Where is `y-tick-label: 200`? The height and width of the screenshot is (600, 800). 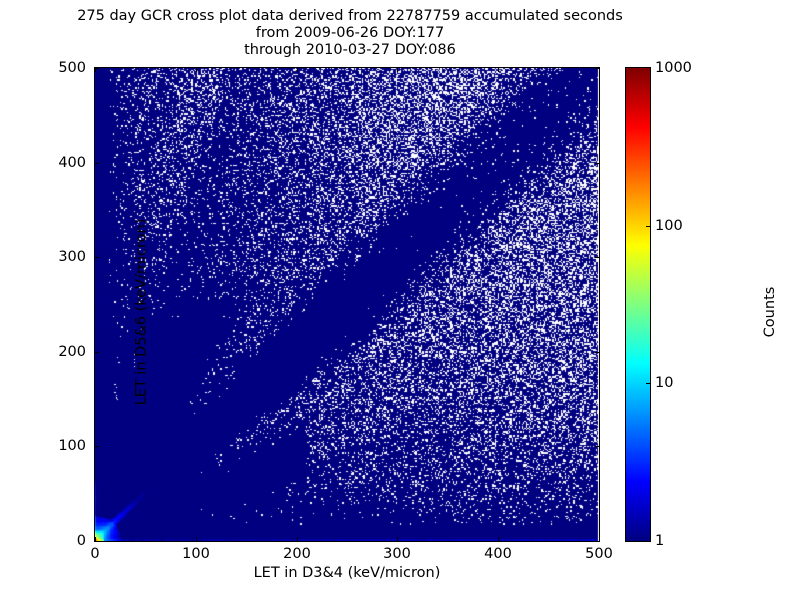
y-tick-label: 200 is located at coordinates (72, 352).